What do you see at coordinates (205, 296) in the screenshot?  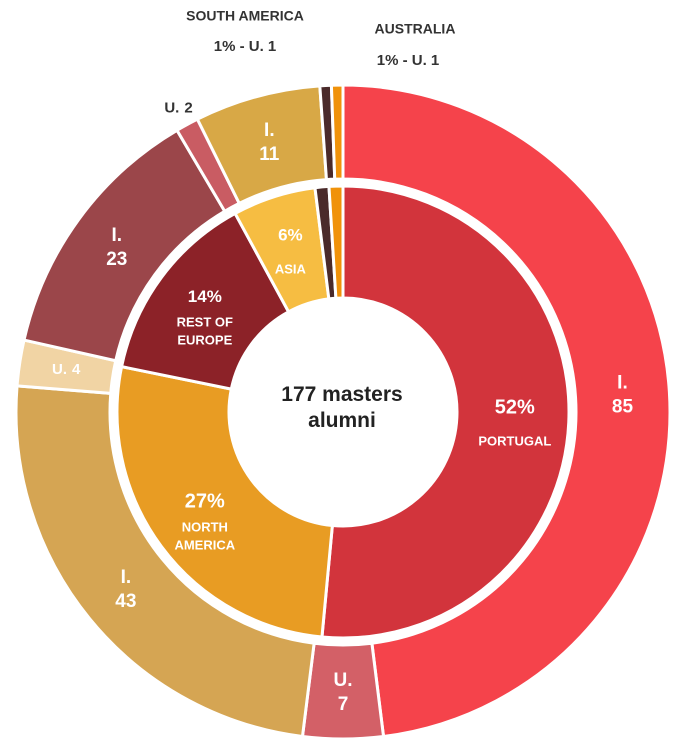 I see `value-label: 14%` at bounding box center [205, 296].